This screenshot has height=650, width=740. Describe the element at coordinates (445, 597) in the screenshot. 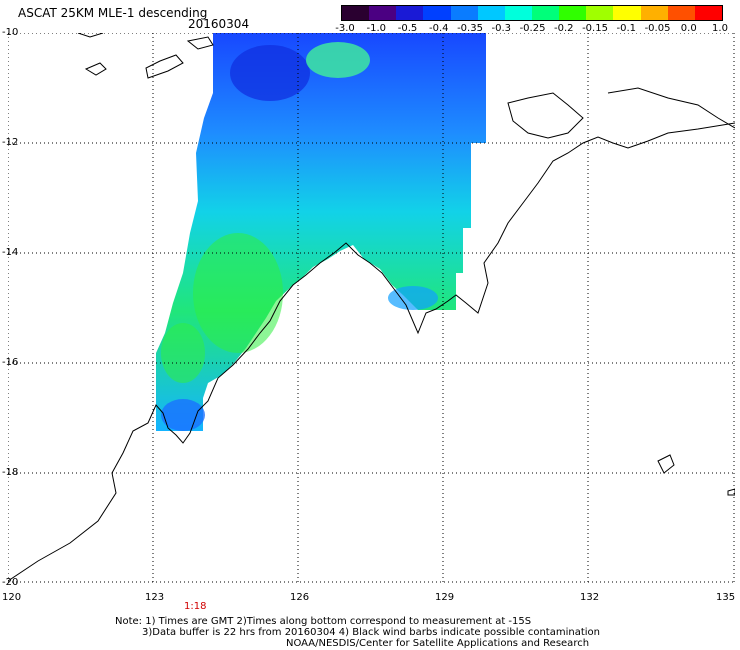

I see `lon-label: 129` at that location.